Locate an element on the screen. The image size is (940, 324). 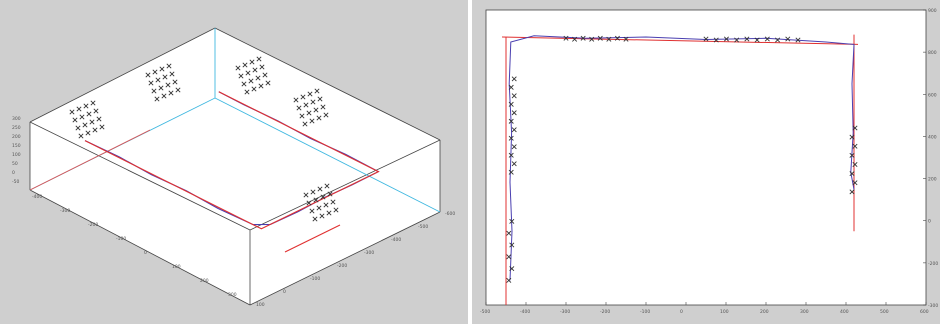
z-tick-label: 150 is located at coordinates (16, 146).